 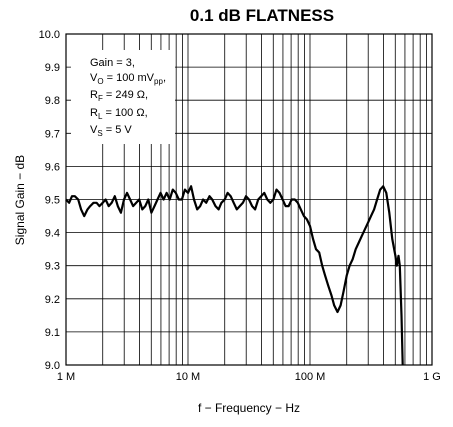 I want to click on y-tick-label: 9.2, so click(x=52, y=300).